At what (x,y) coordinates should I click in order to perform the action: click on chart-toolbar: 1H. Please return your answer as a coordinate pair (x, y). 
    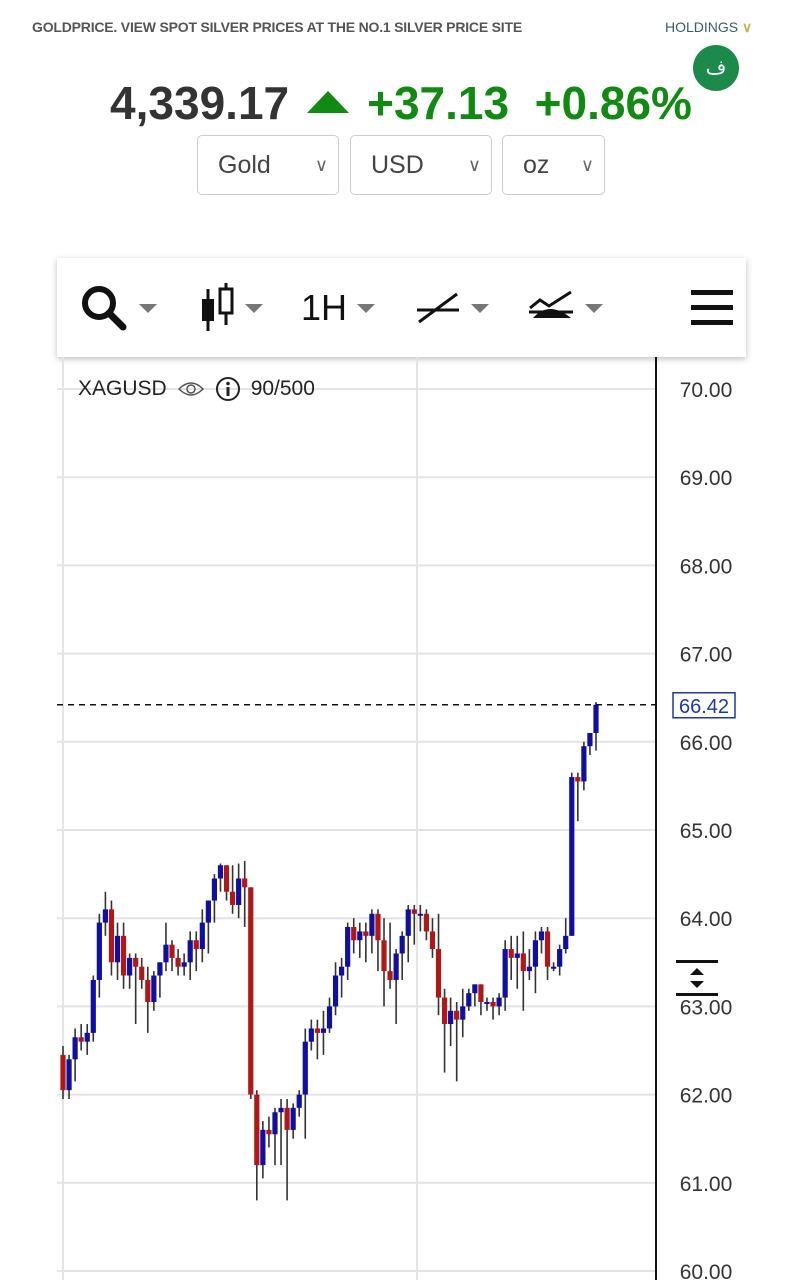
    Looking at the image, I should click on (401, 307).